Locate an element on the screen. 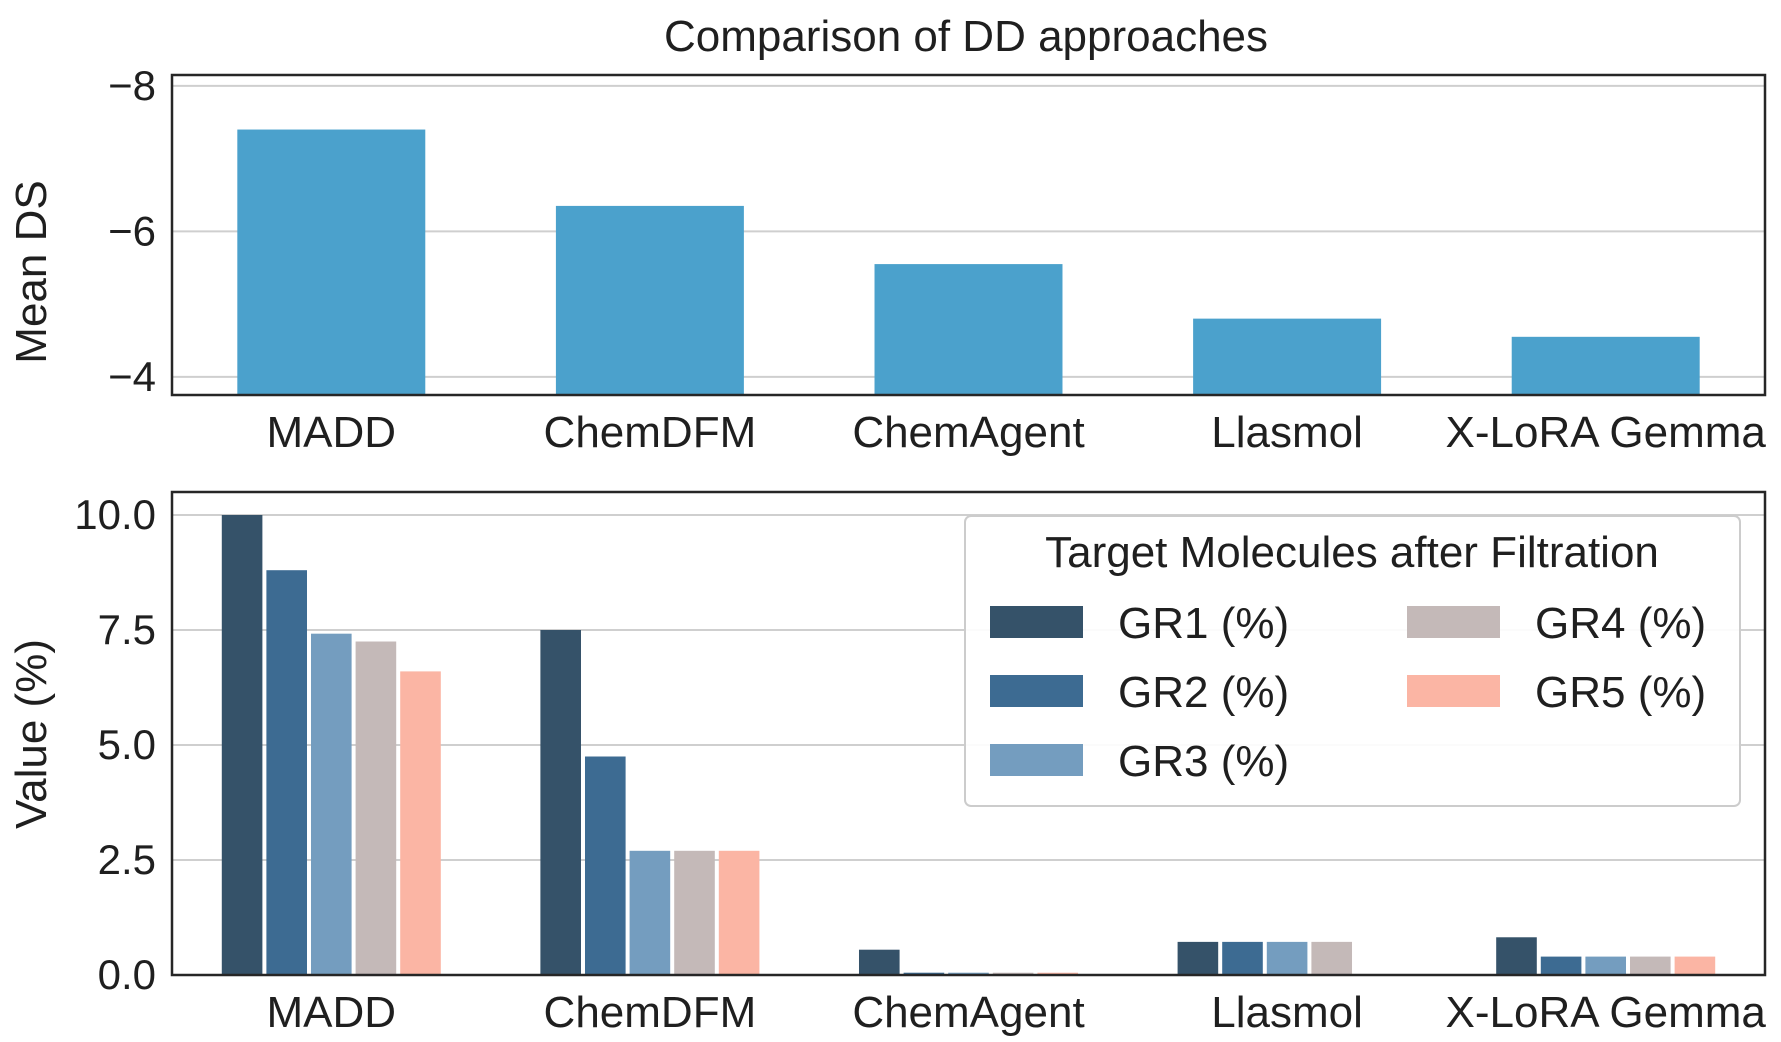 The image size is (1781, 1042). top-y-tick-labels: −8 −6 −4 is located at coordinates (132, 231).